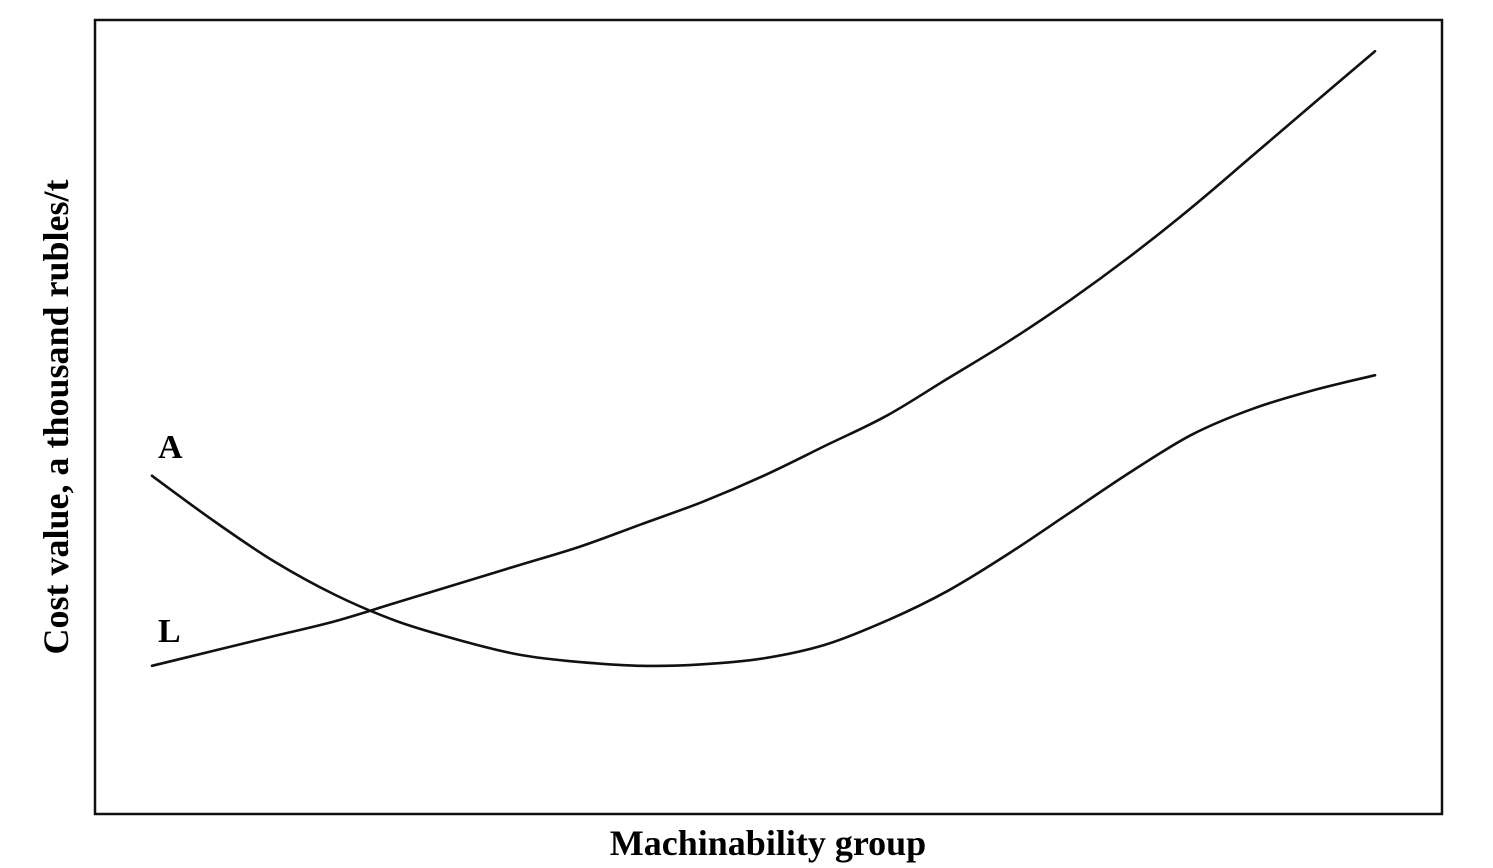 The image size is (1493, 868). I want to click on y-axis-title: Cost value, a thousand rubles/t, so click(56, 416).